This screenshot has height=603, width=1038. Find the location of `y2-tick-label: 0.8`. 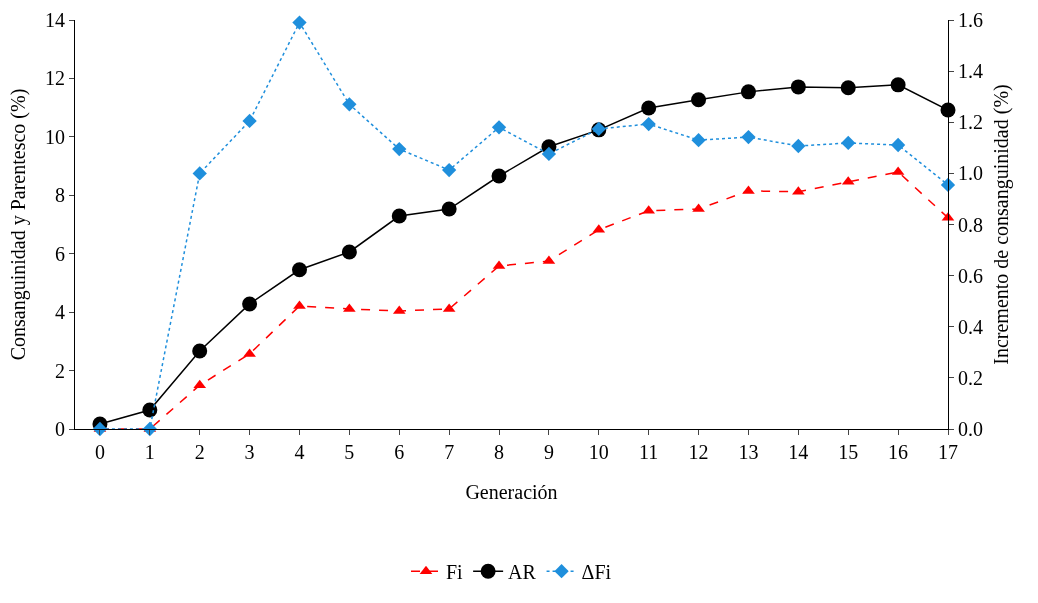

y2-tick-label: 0.8 is located at coordinates (970, 224).